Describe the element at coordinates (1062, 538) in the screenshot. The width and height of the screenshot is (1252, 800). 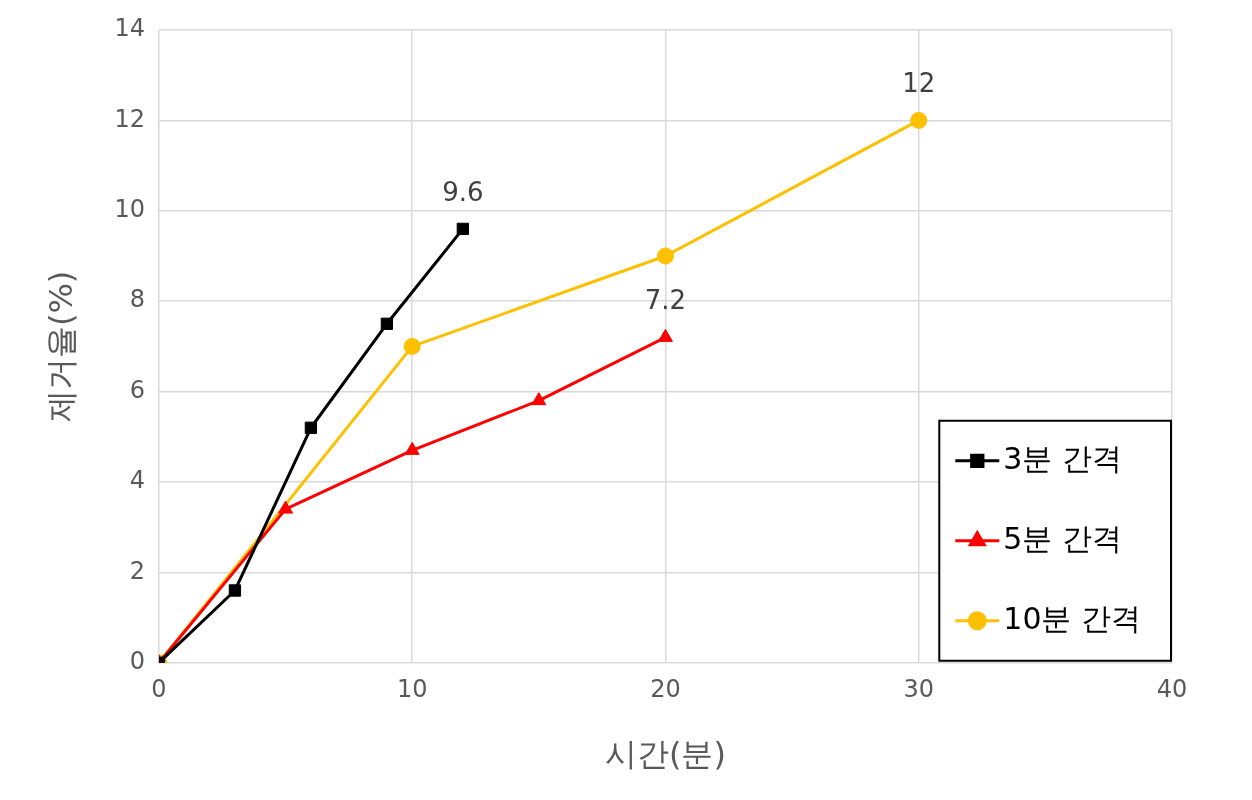
I see `legend-label: 5분 간격` at that location.